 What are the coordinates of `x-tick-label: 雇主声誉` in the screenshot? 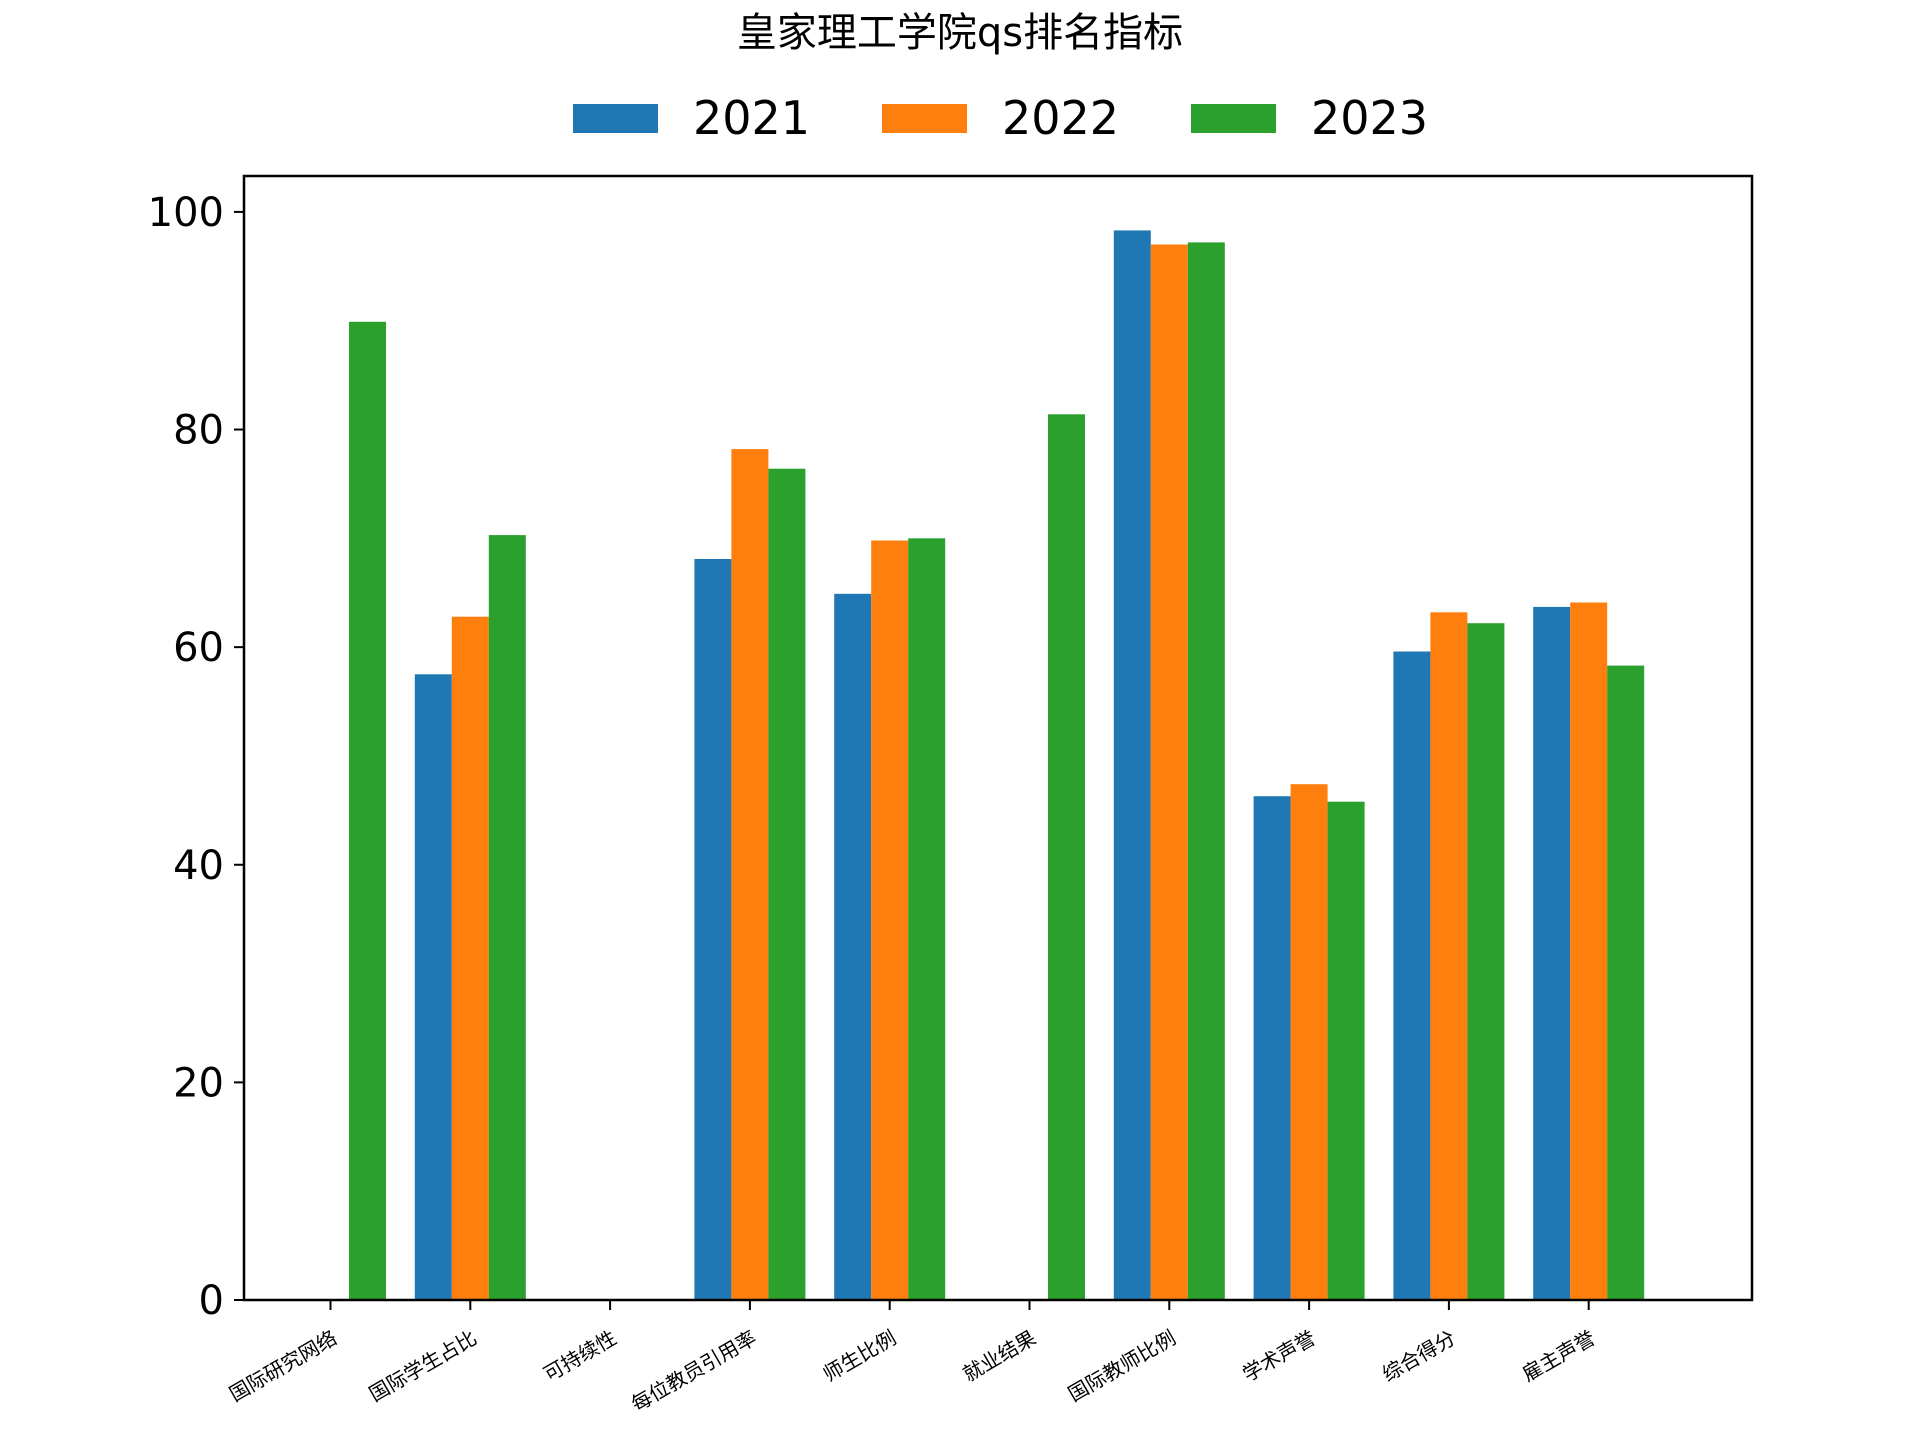 It's located at (1558, 1356).